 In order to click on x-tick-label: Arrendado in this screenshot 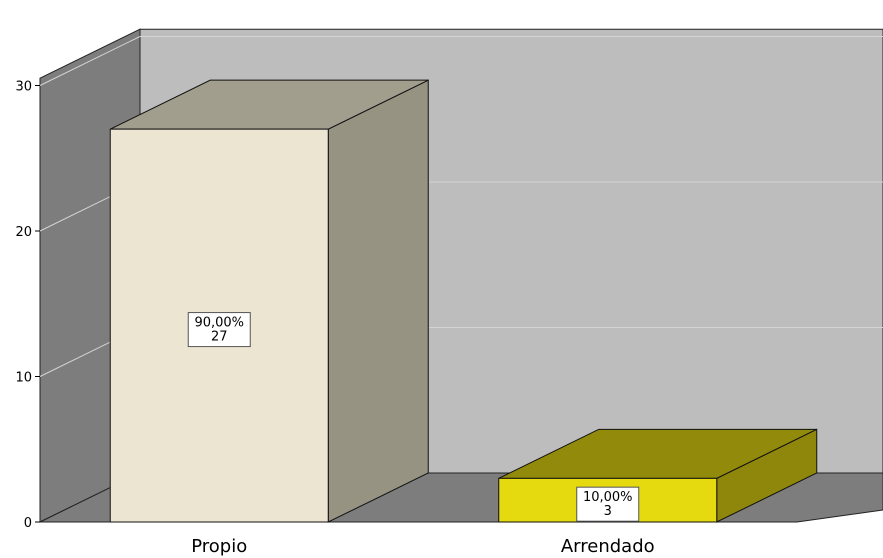, I will do `click(608, 546)`.